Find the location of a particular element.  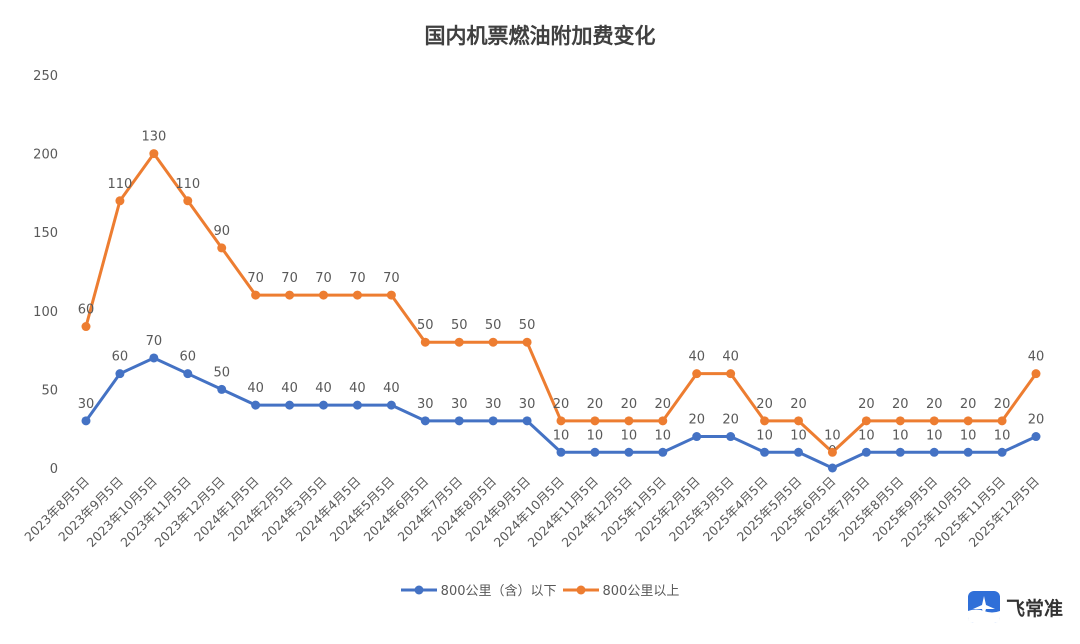

legend-marker-blue is located at coordinates (418, 589).